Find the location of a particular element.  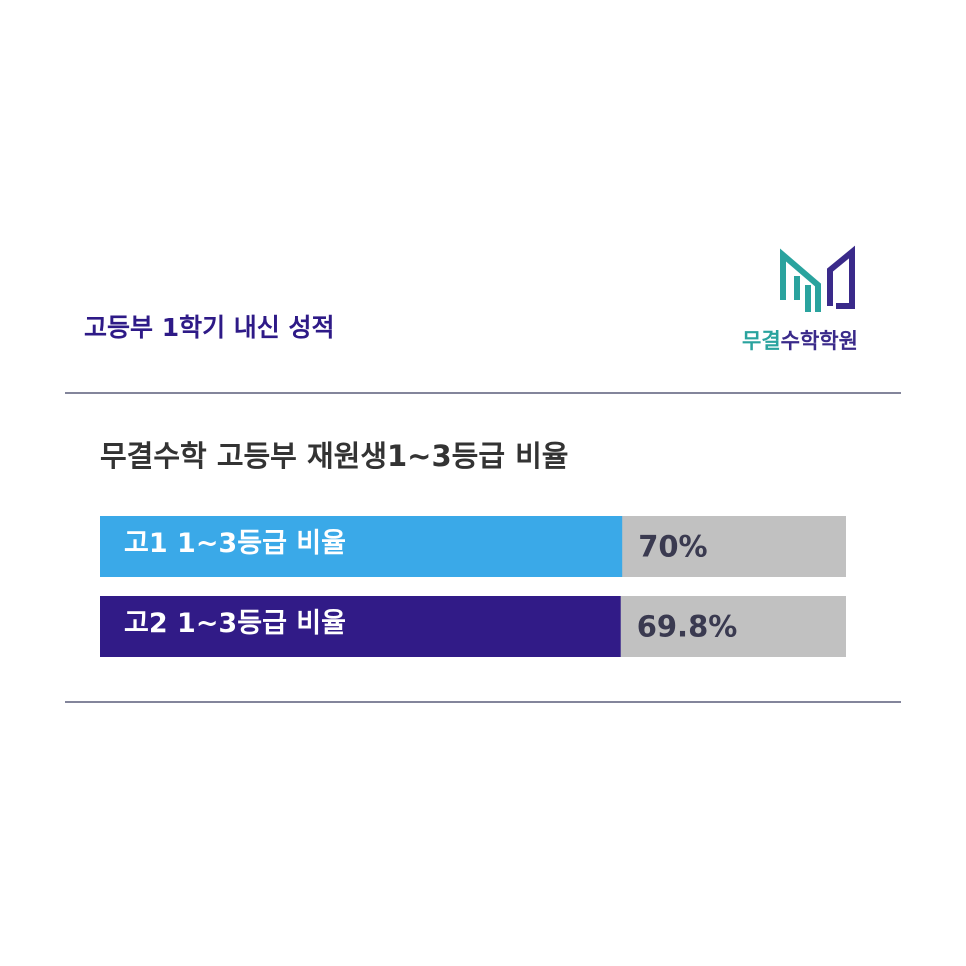

bar-label: 고2 1~3등급 비율 is located at coordinates (235, 623).